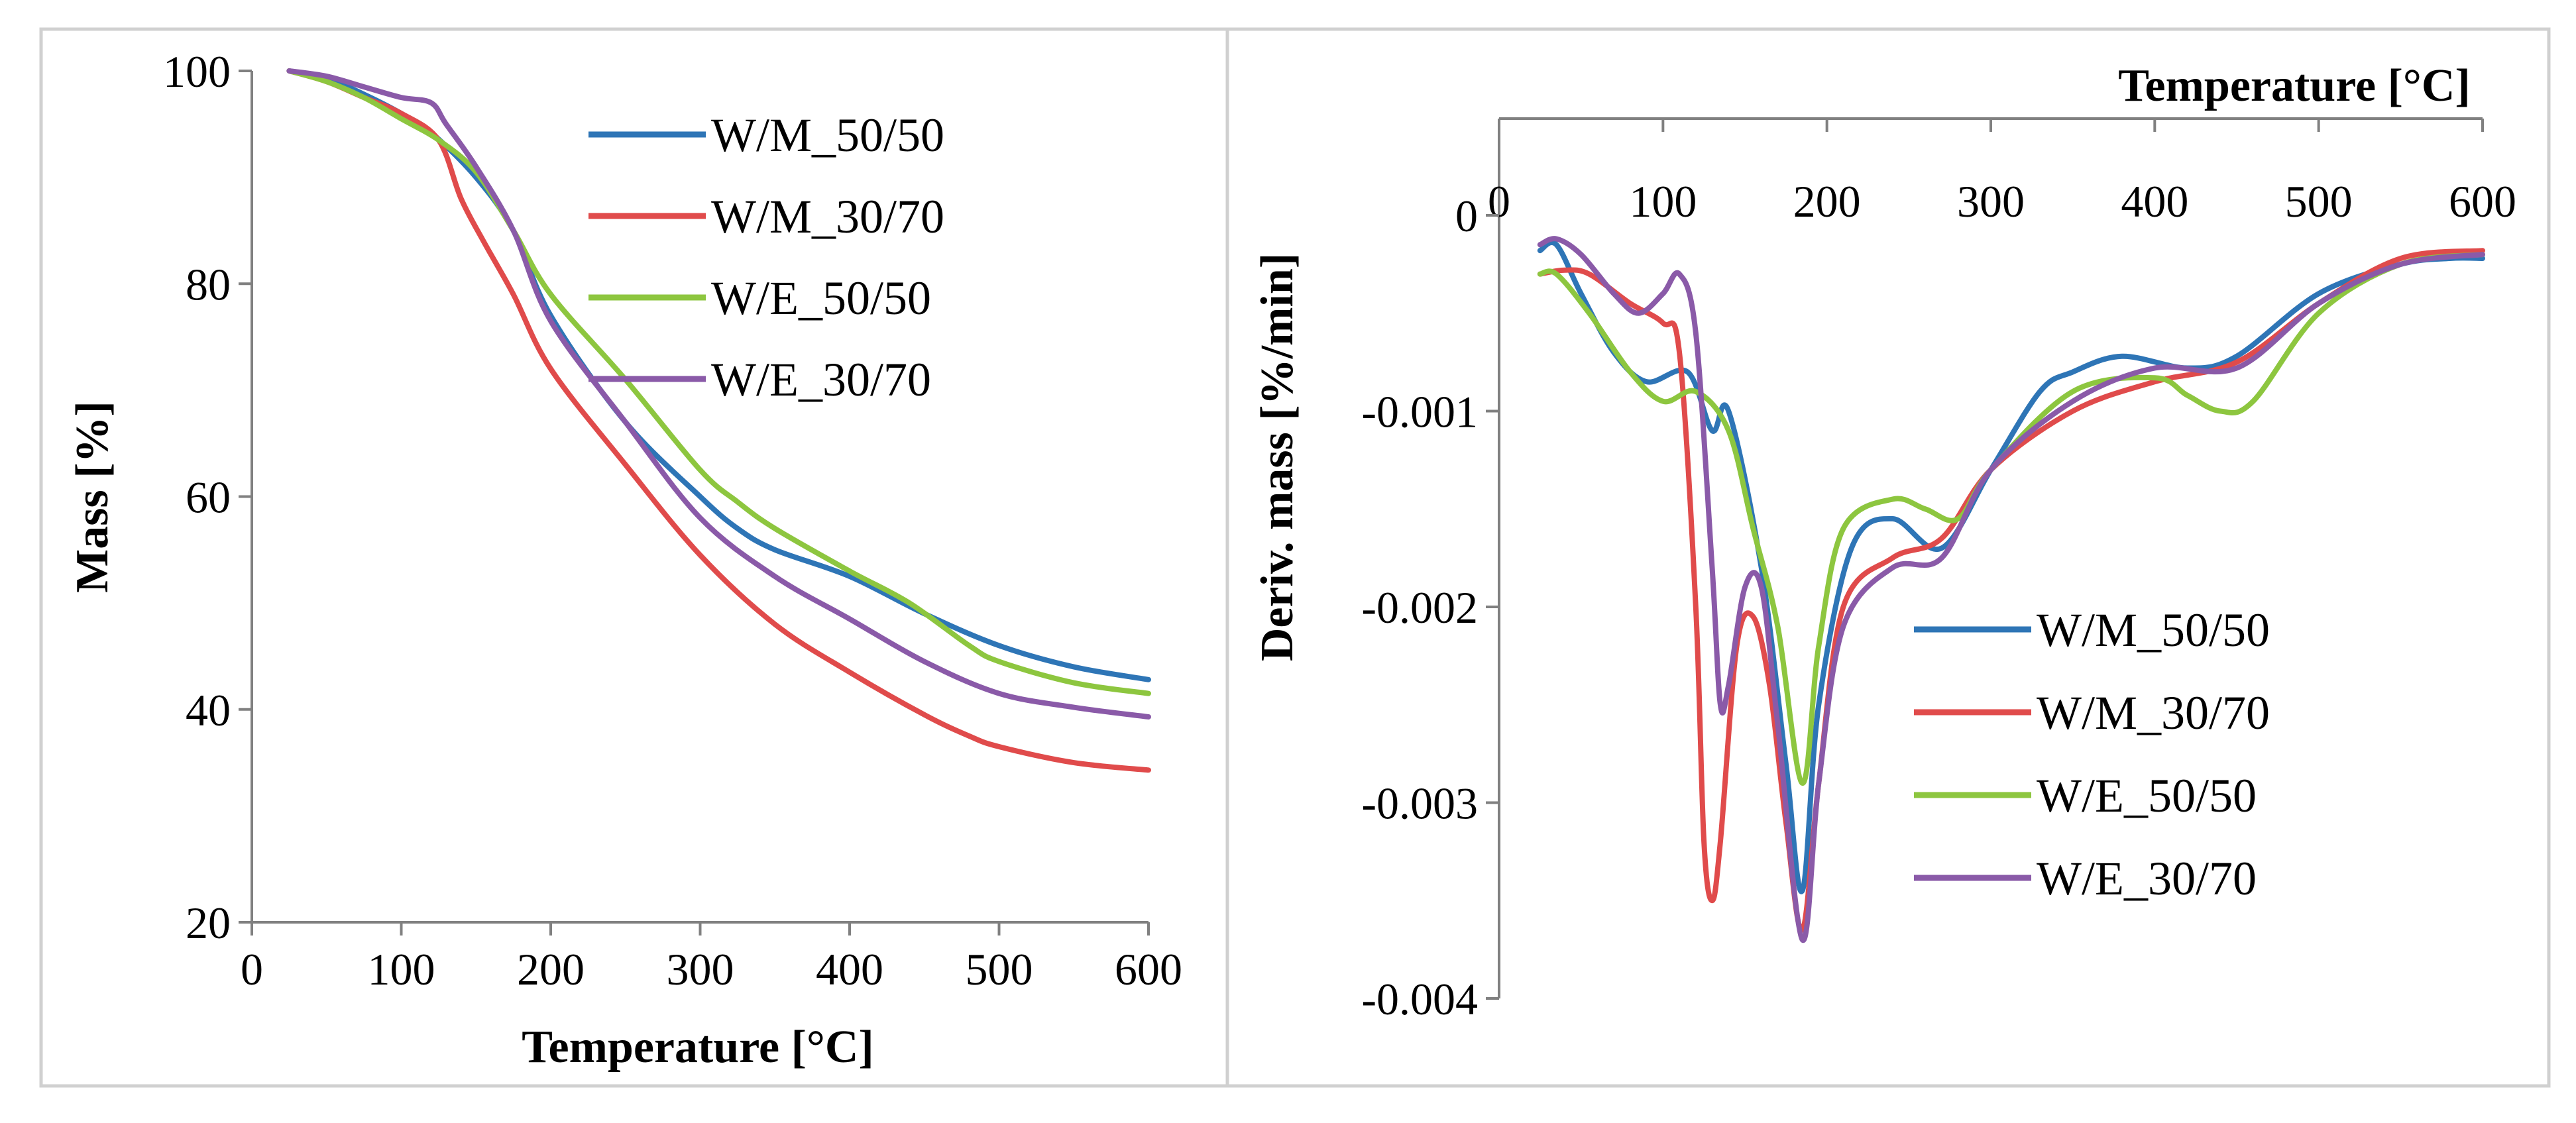 The height and width of the screenshot is (1123, 2576). What do you see at coordinates (93, 497) in the screenshot?
I see `left-y-axis-title: Mass [%]` at bounding box center [93, 497].